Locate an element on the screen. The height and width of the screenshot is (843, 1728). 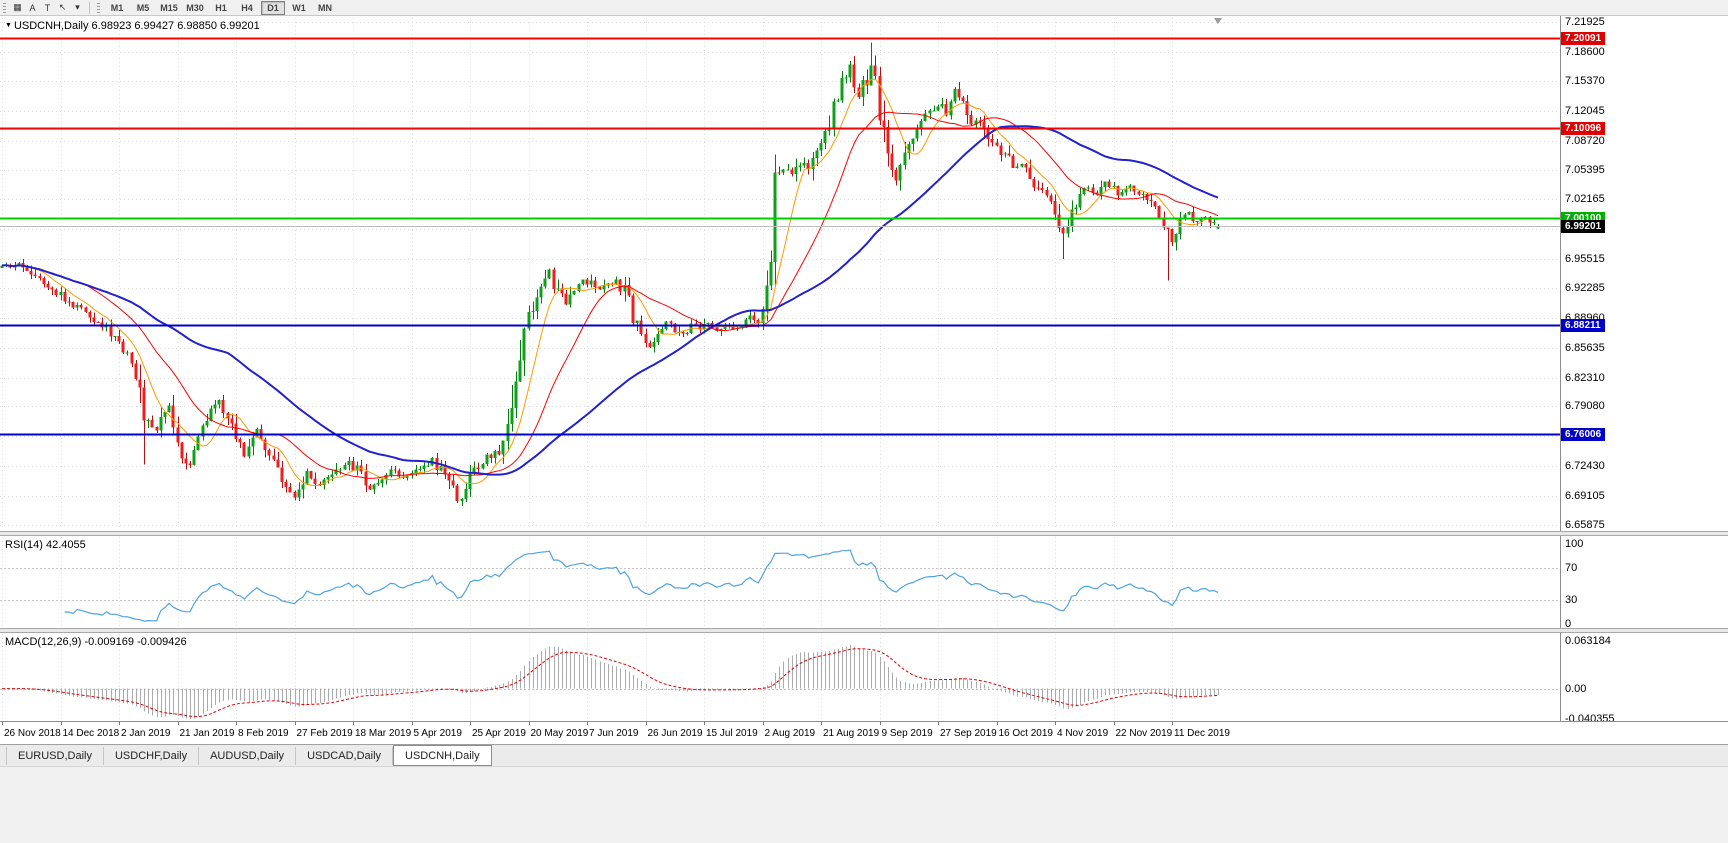
date-axis-label: 20 May 2019 is located at coordinates (559, 733).